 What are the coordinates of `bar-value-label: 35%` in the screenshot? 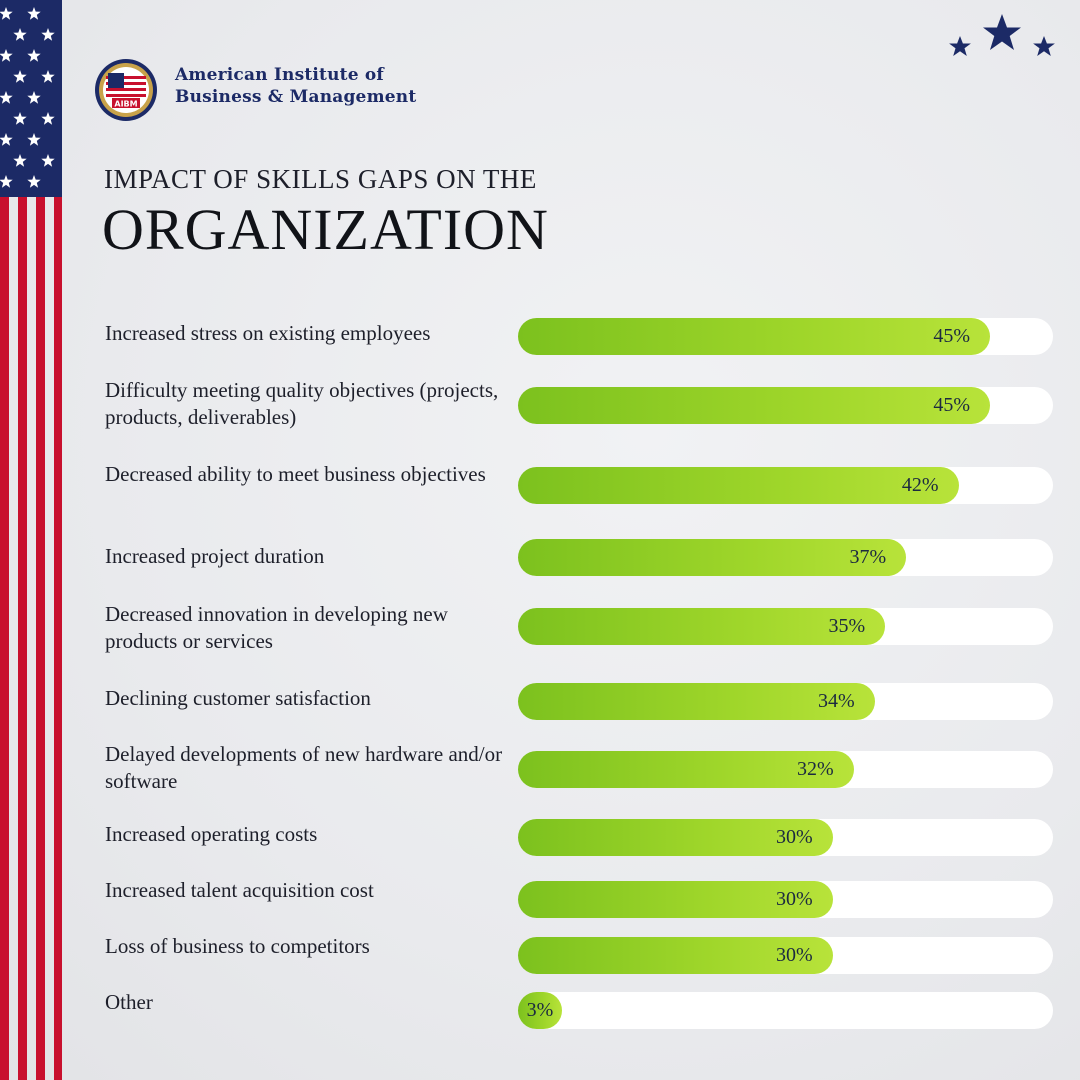 It's located at (847, 626).